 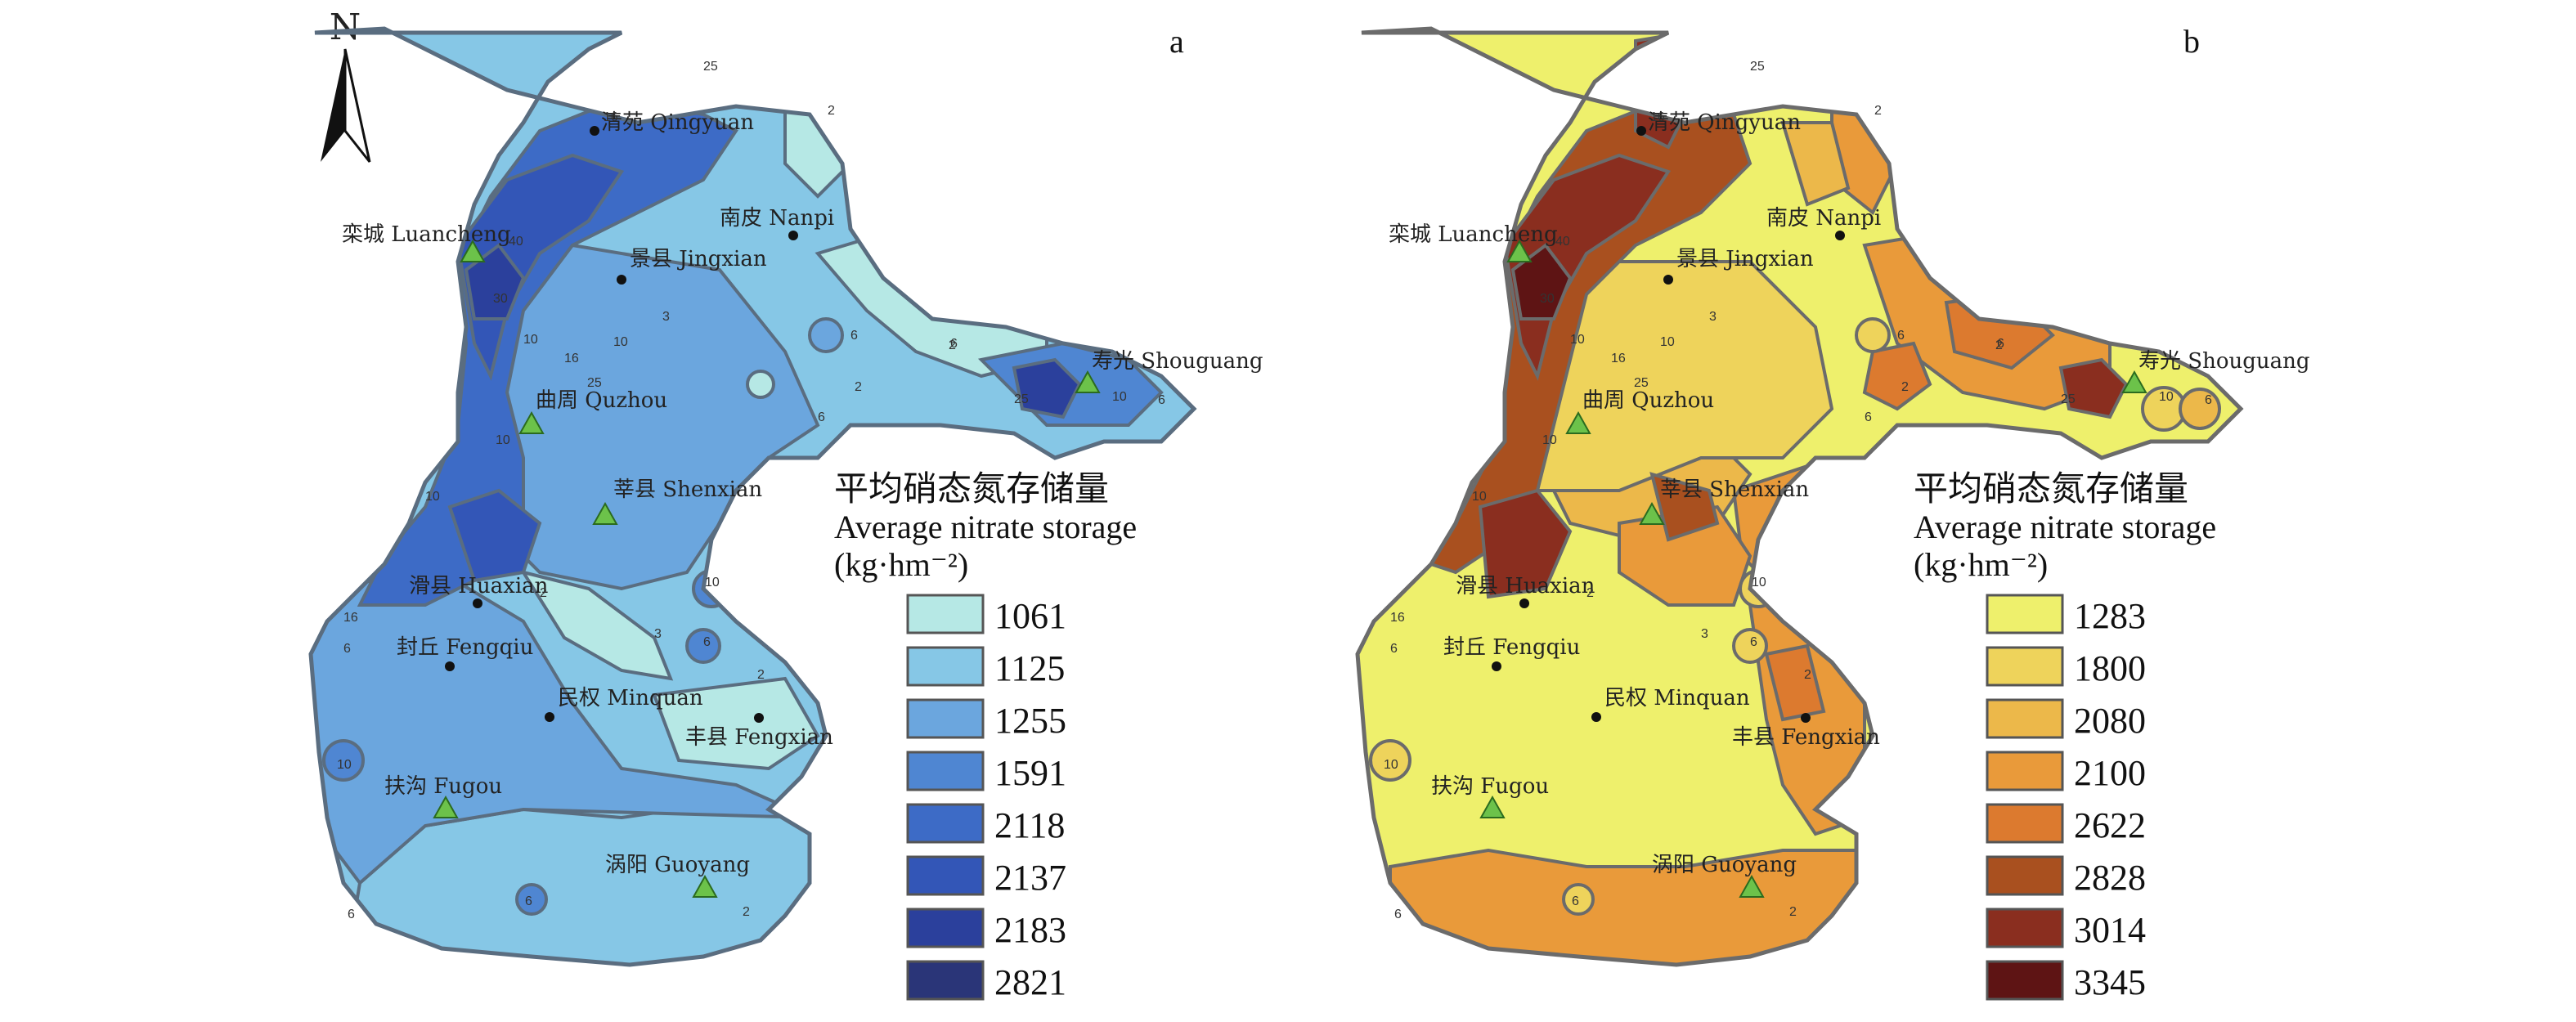 What do you see at coordinates (2110, 721) in the screenshot?
I see `legend-value-label: 2080` at bounding box center [2110, 721].